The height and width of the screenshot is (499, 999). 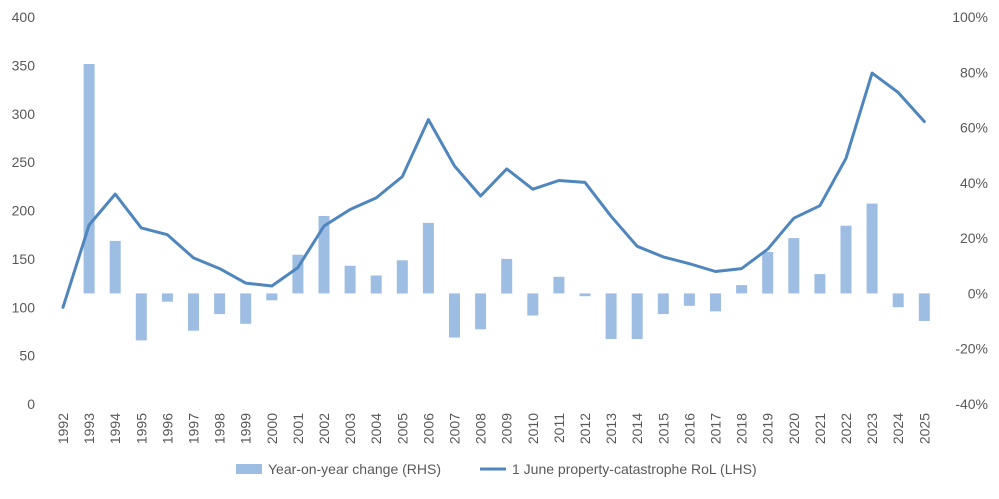 What do you see at coordinates (974, 238) in the screenshot?
I see `y-right-tick-label: 20%` at bounding box center [974, 238].